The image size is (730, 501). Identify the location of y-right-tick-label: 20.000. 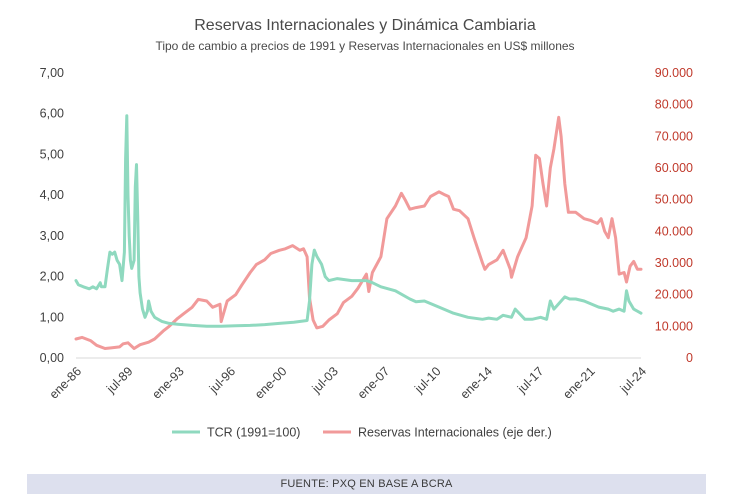
(674, 295).